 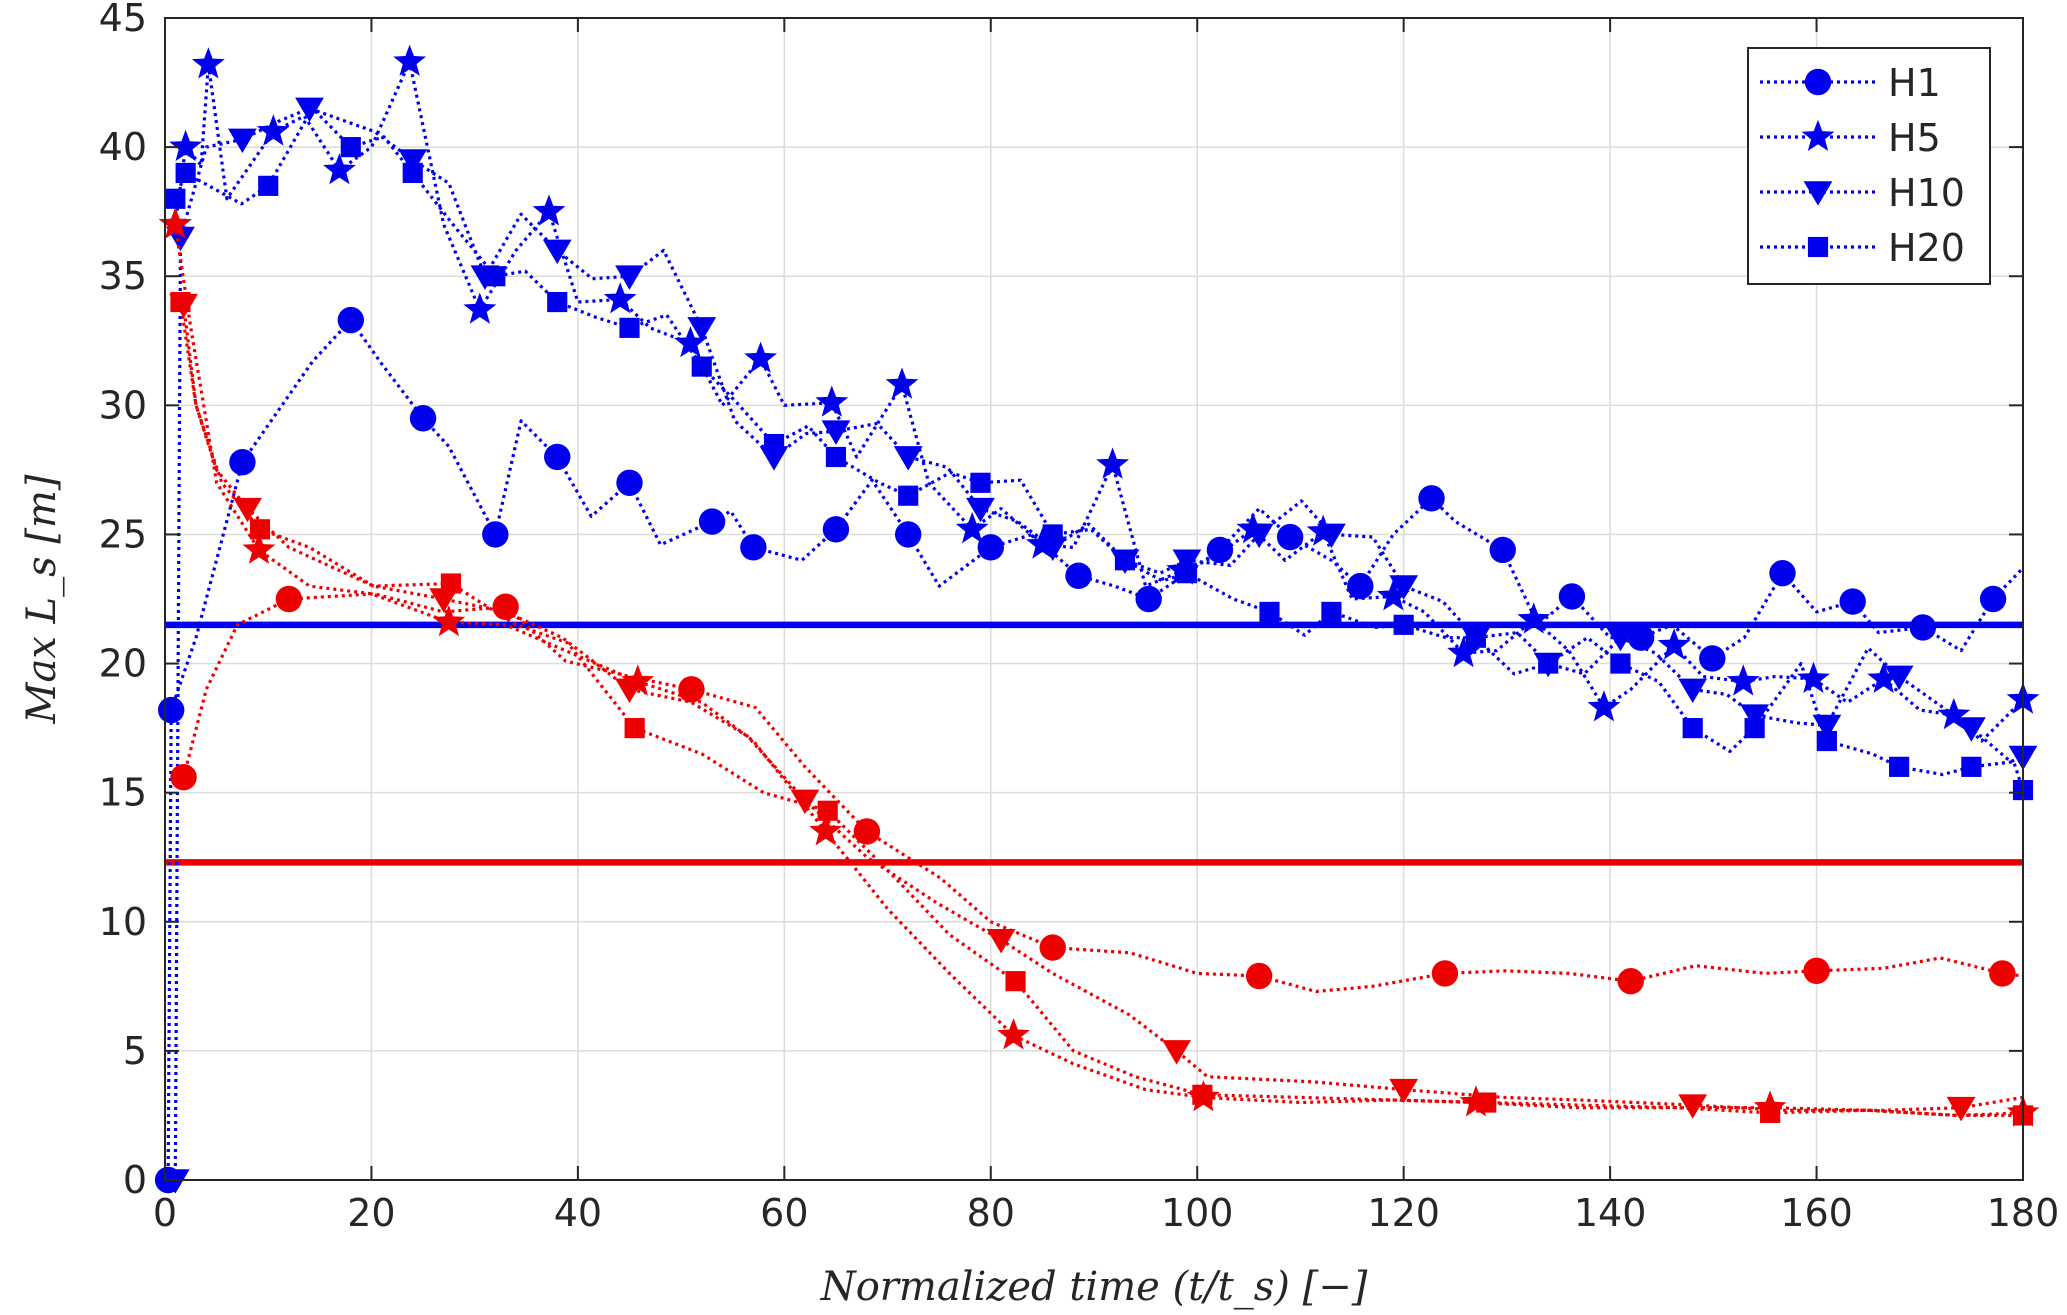 I want to click on y-tick-label: 0, so click(x=135, y=1180).